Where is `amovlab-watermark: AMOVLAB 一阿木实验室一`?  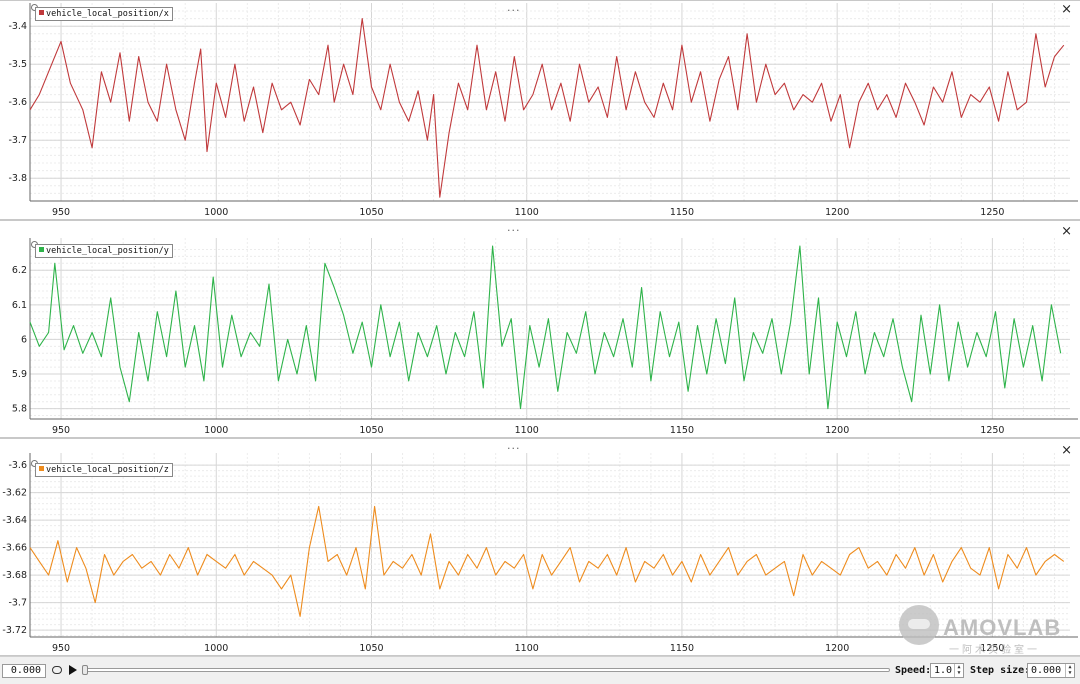
amovlab-watermark: AMOVLAB 一阿木实验室一 is located at coordinates (985, 629).